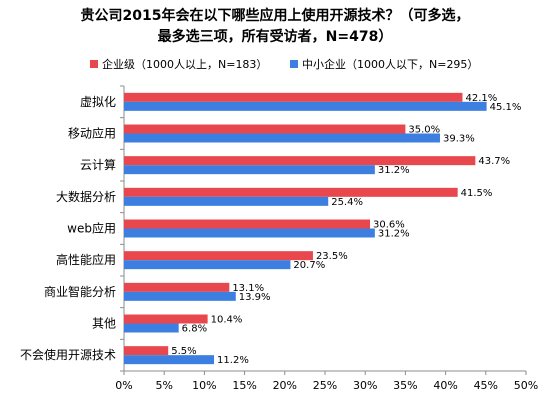  I want to click on category-label-1: 移动应用, so click(92, 133).